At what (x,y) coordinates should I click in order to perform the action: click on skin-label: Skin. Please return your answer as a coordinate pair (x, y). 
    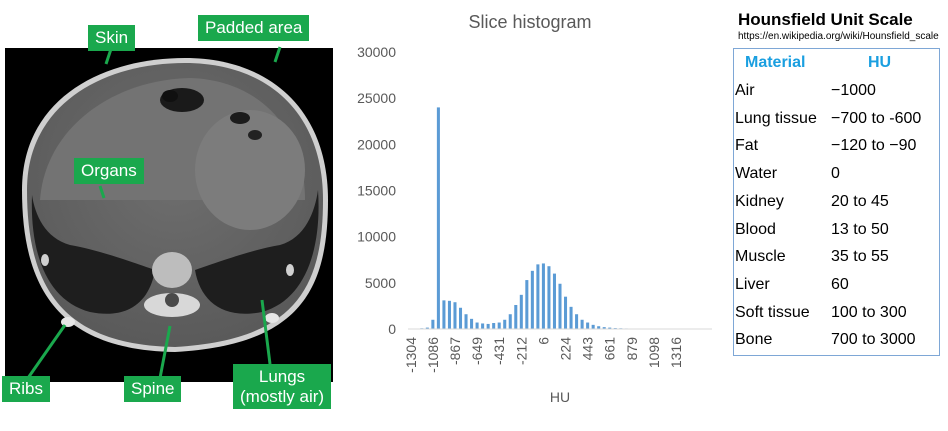
    Looking at the image, I should click on (112, 38).